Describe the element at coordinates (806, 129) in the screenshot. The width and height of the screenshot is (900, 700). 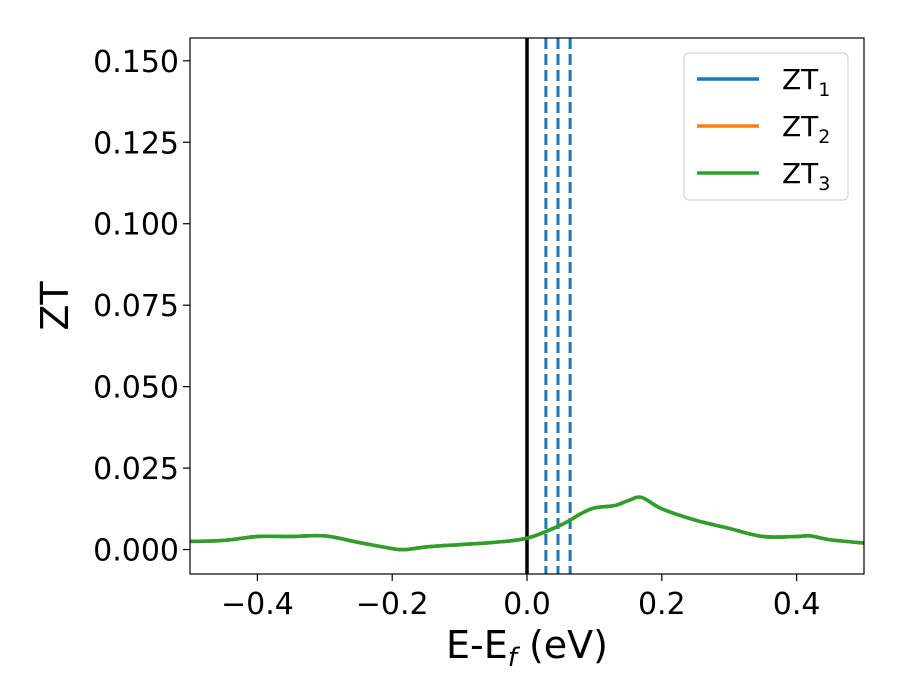
I see `legend-label-zt2: ZT2` at that location.